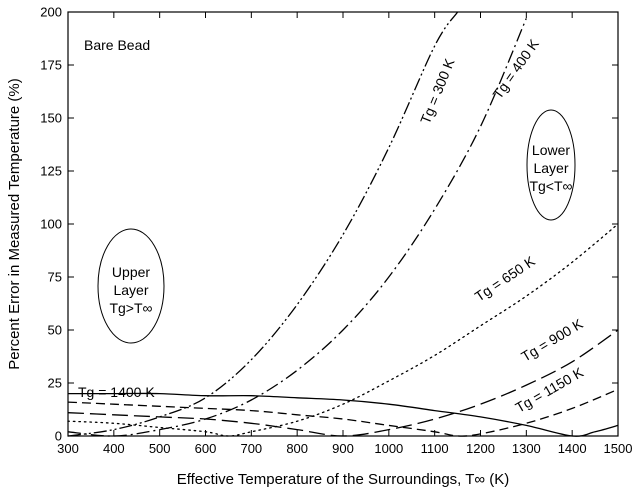 The width and height of the screenshot is (638, 496). I want to click on upper-layer-ellipse, so click(131, 286).